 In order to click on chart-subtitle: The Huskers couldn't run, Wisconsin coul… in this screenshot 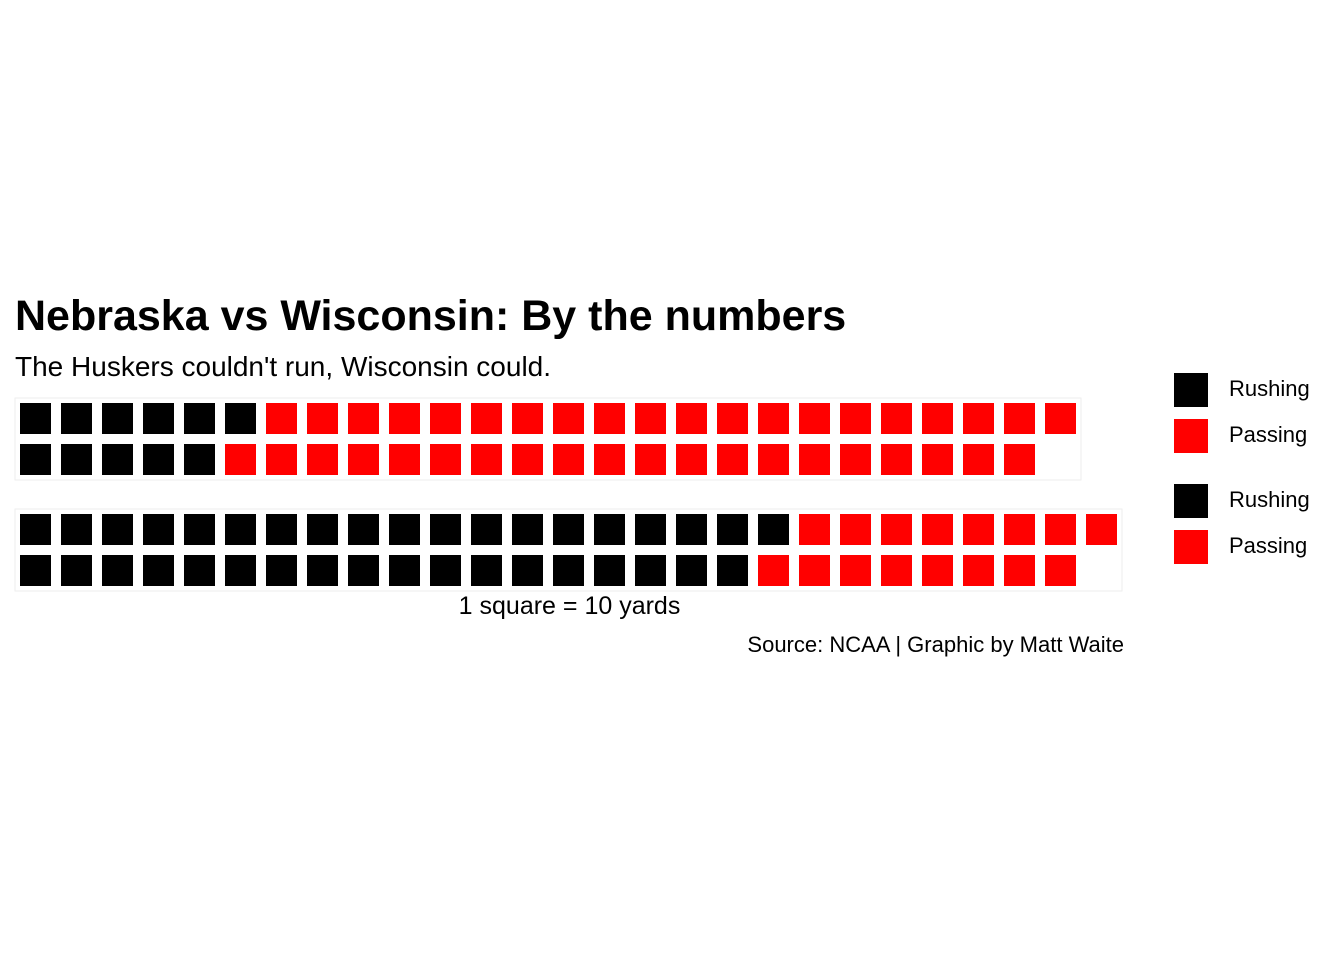, I will do `click(283, 366)`.